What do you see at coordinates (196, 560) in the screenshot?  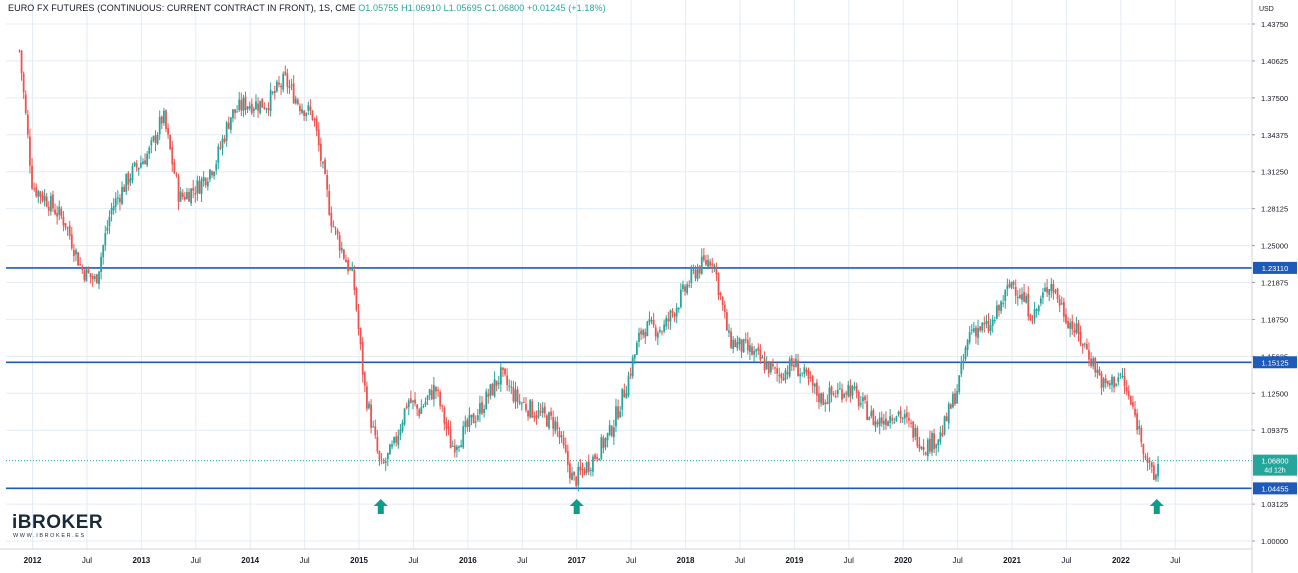 I see `x-tick-label: Jul` at bounding box center [196, 560].